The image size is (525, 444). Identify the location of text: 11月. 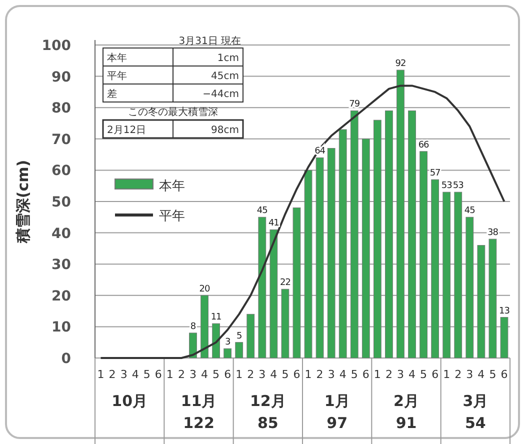
(198, 401).